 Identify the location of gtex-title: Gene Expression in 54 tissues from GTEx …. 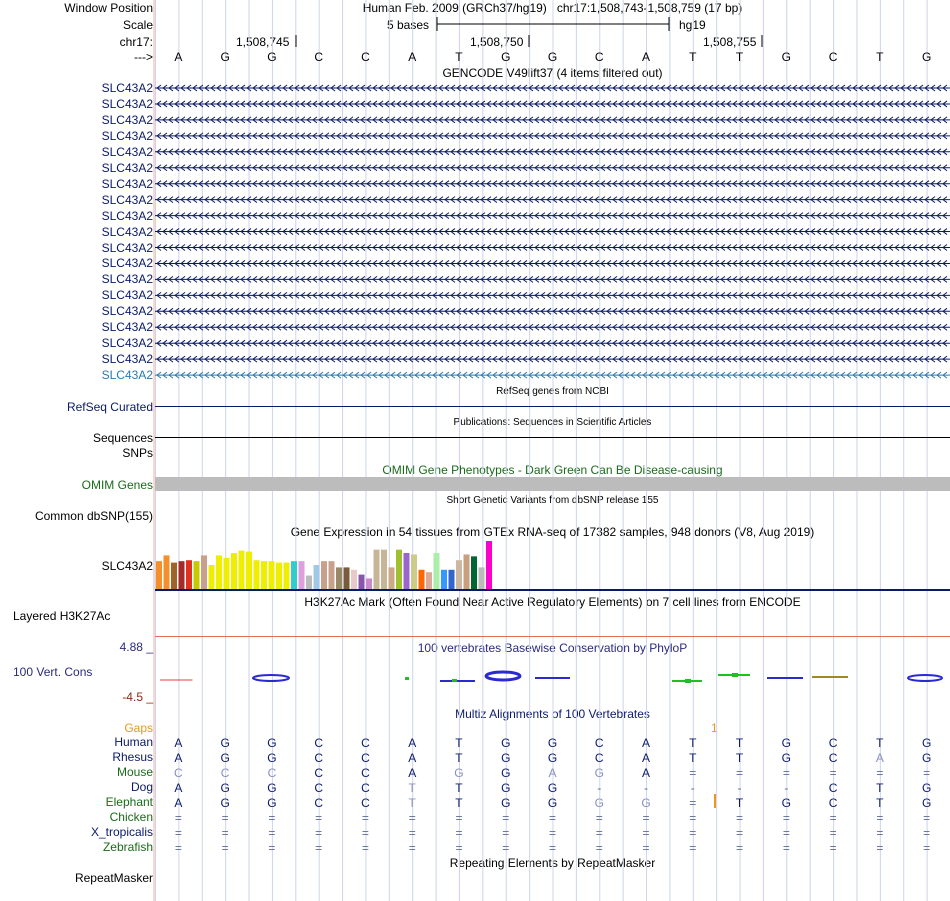
(552, 532).